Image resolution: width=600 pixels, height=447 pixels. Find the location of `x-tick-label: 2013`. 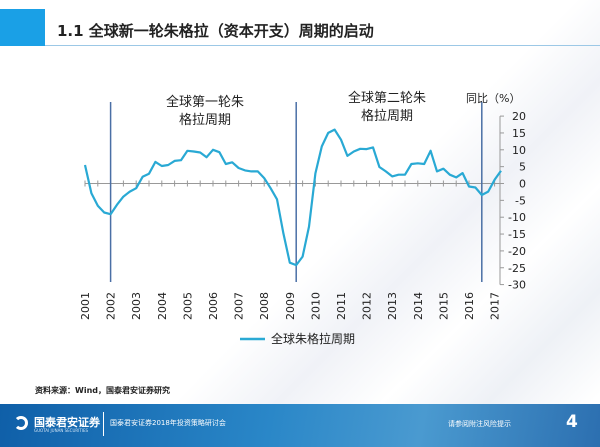

x-tick-label: 2013 is located at coordinates (392, 306).